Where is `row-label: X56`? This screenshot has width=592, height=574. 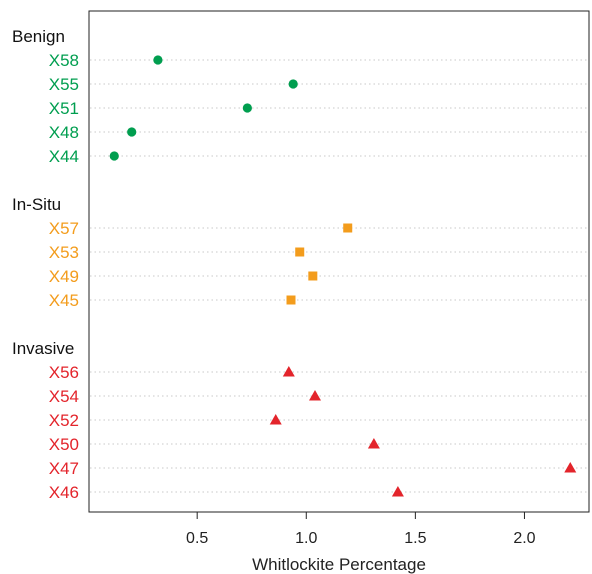 row-label: X56 is located at coordinates (64, 372).